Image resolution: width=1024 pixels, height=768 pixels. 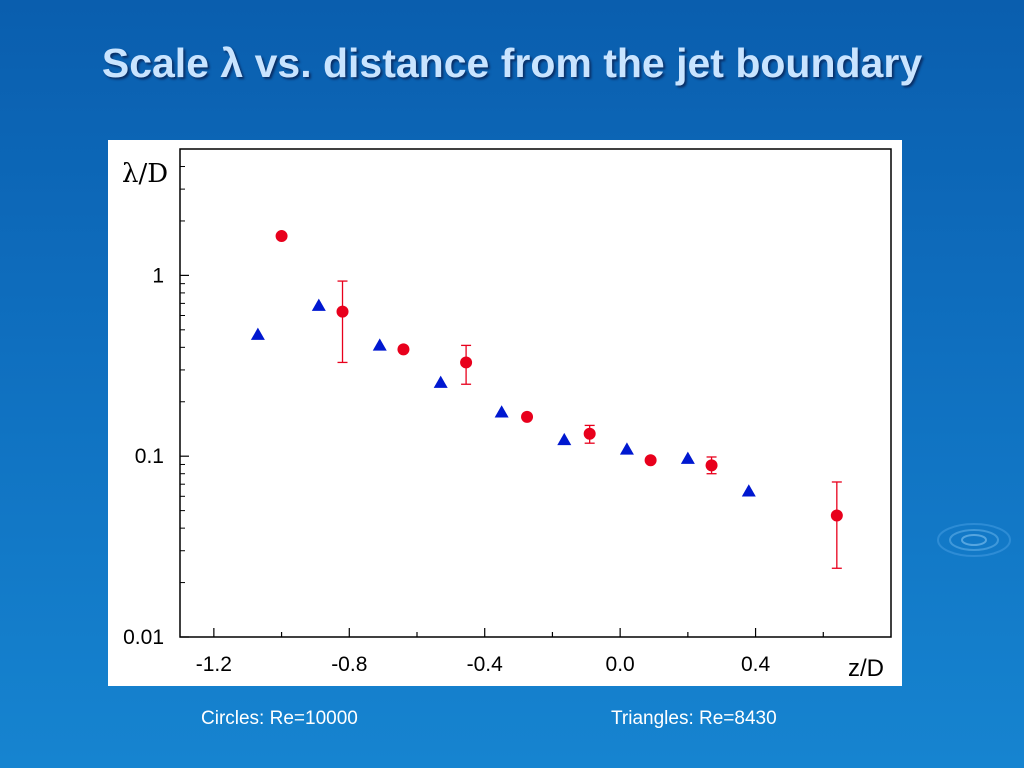 What do you see at coordinates (279, 718) in the screenshot?
I see `legend-circles: Circles: Re=10000` at bounding box center [279, 718].